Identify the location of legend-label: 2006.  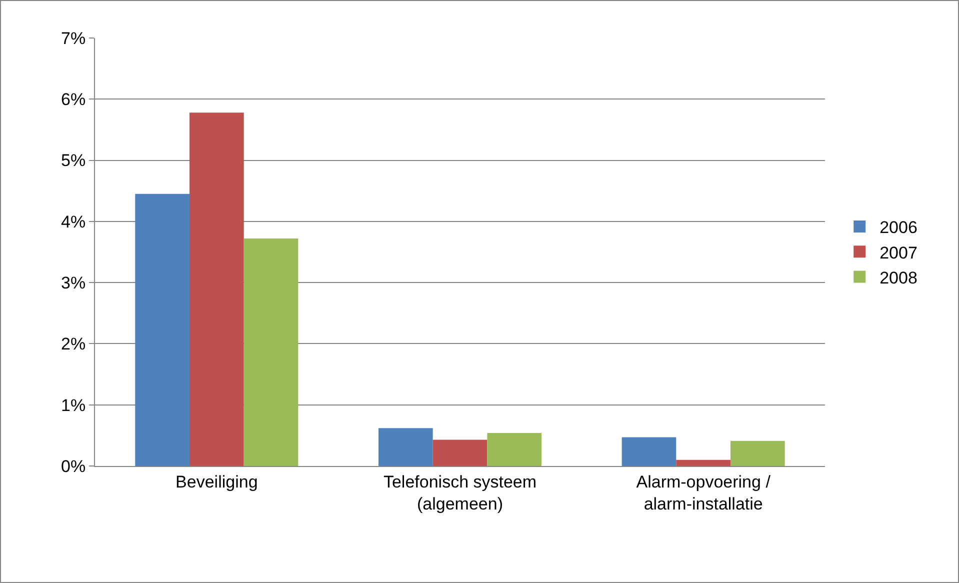
(899, 228).